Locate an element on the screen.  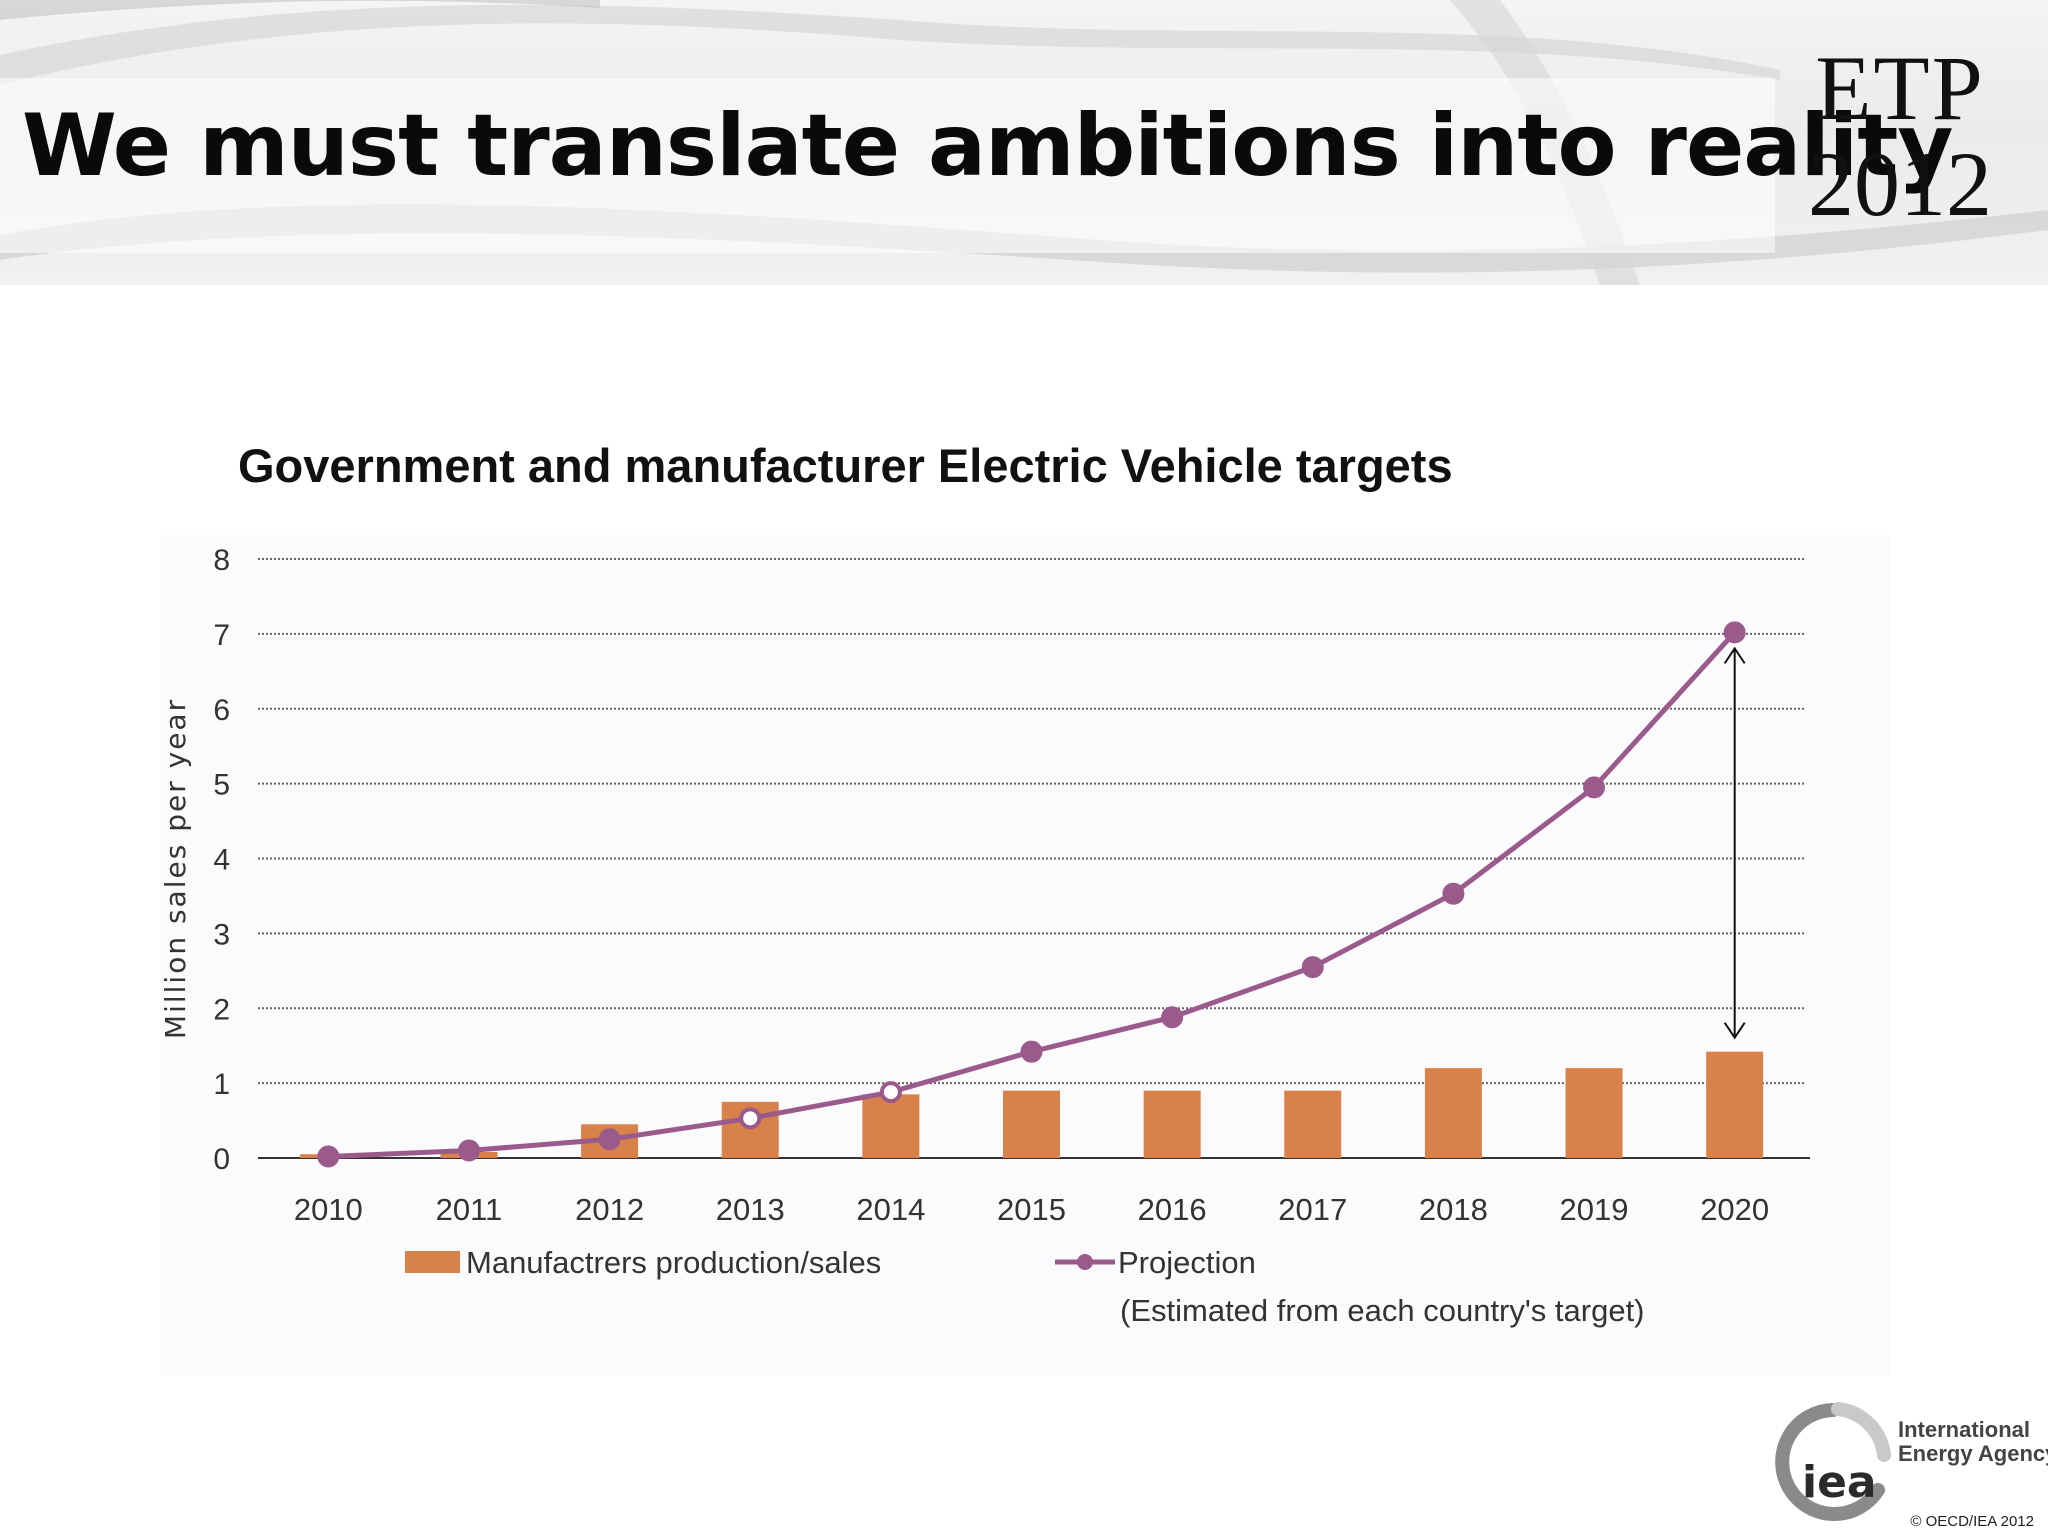
x-tick-label: 2013 is located at coordinates (750, 1209).